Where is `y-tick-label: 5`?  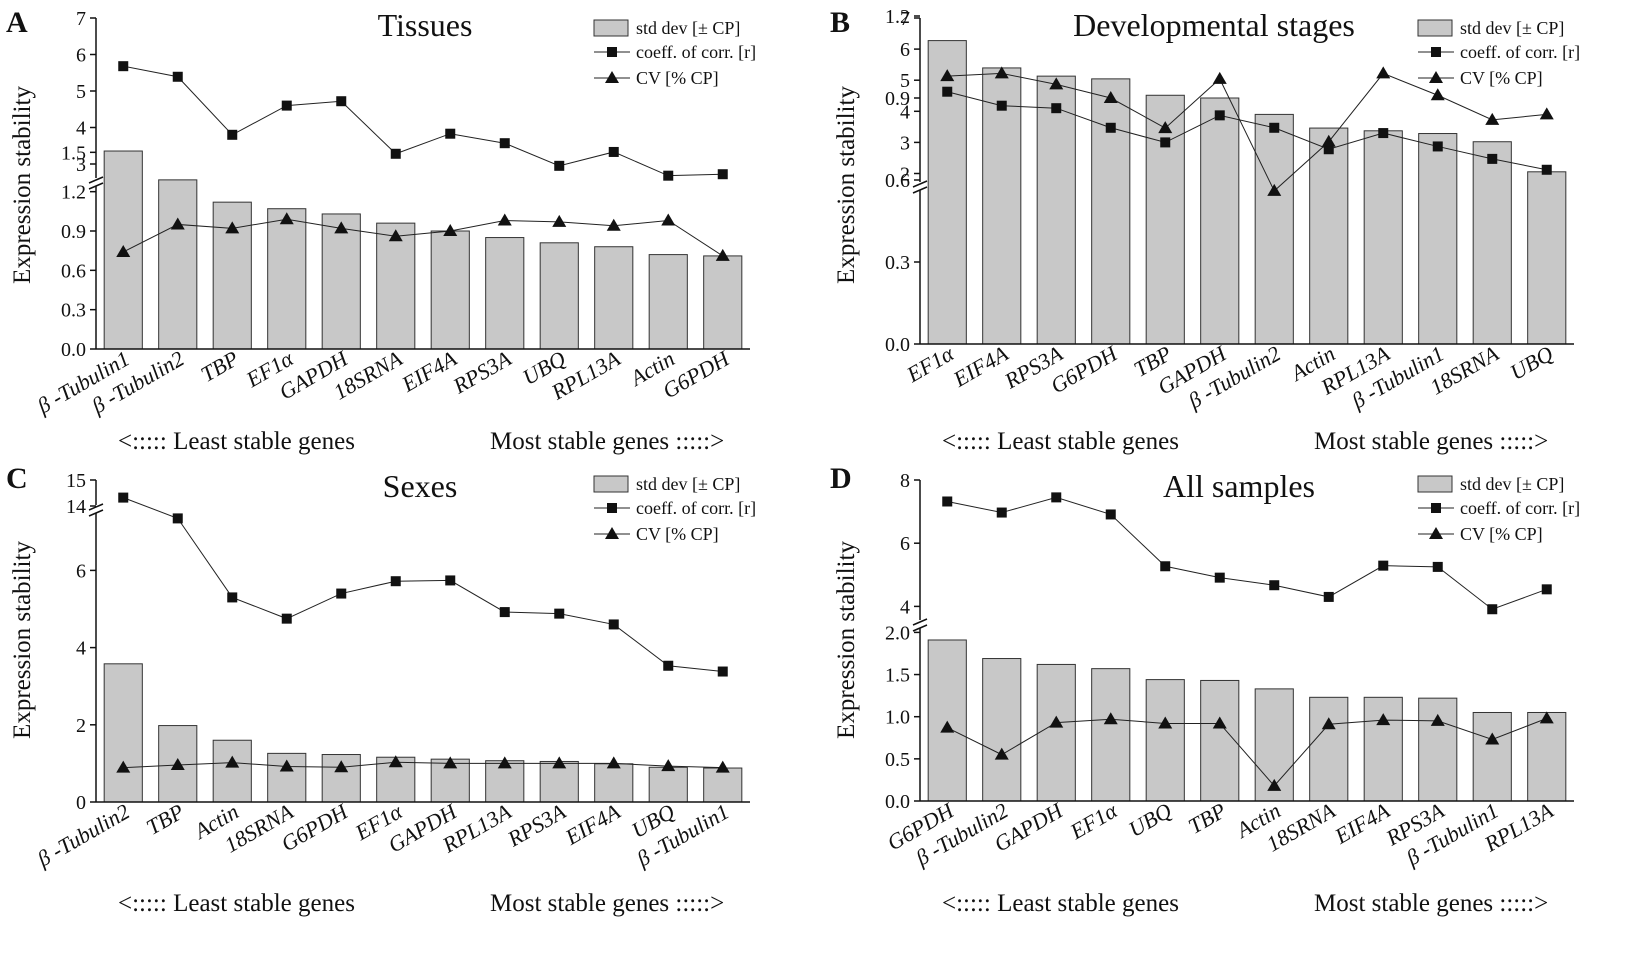 y-tick-label: 5 is located at coordinates (81, 92).